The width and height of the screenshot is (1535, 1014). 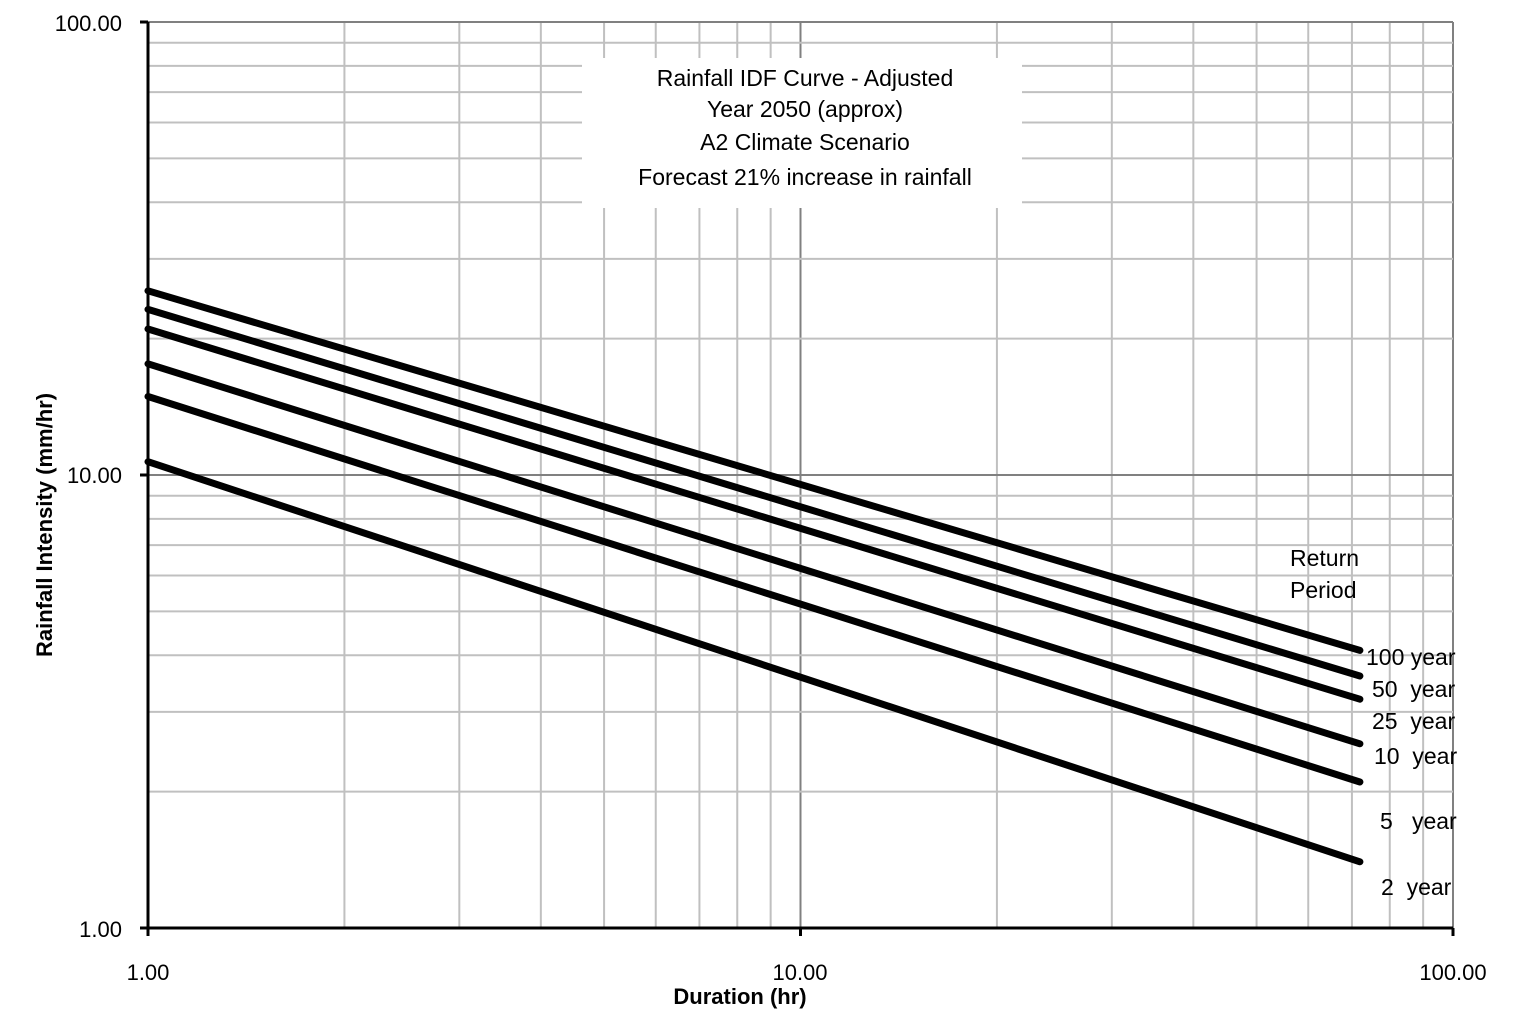 I want to click on series-label-50-year: 50 year, so click(x=1413, y=689).